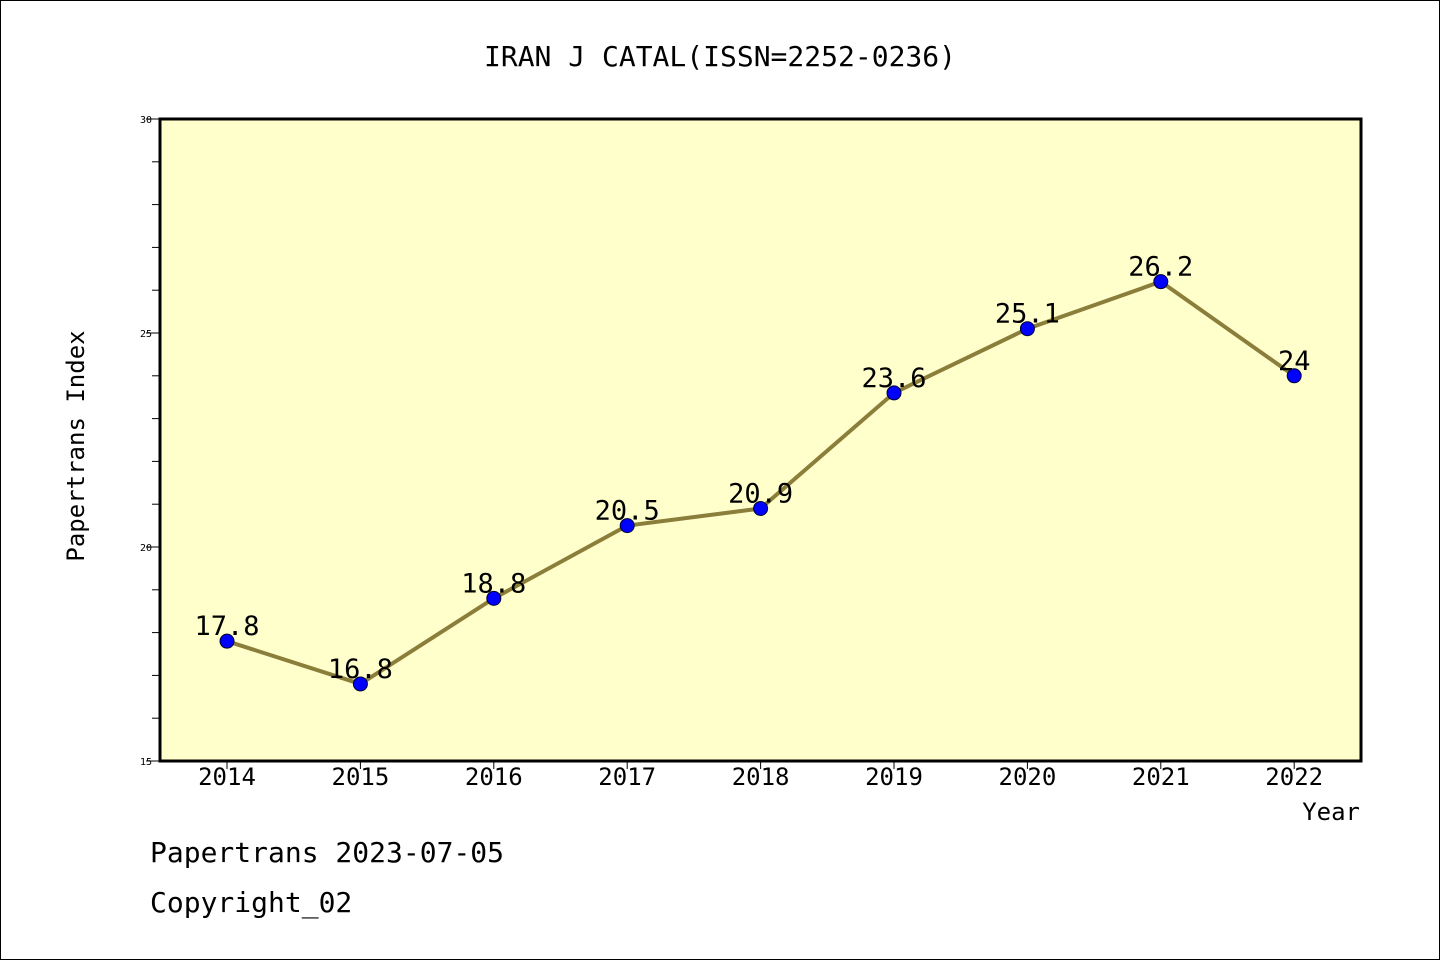 The width and height of the screenshot is (1440, 960). I want to click on data-label: 20.5, so click(627, 511).